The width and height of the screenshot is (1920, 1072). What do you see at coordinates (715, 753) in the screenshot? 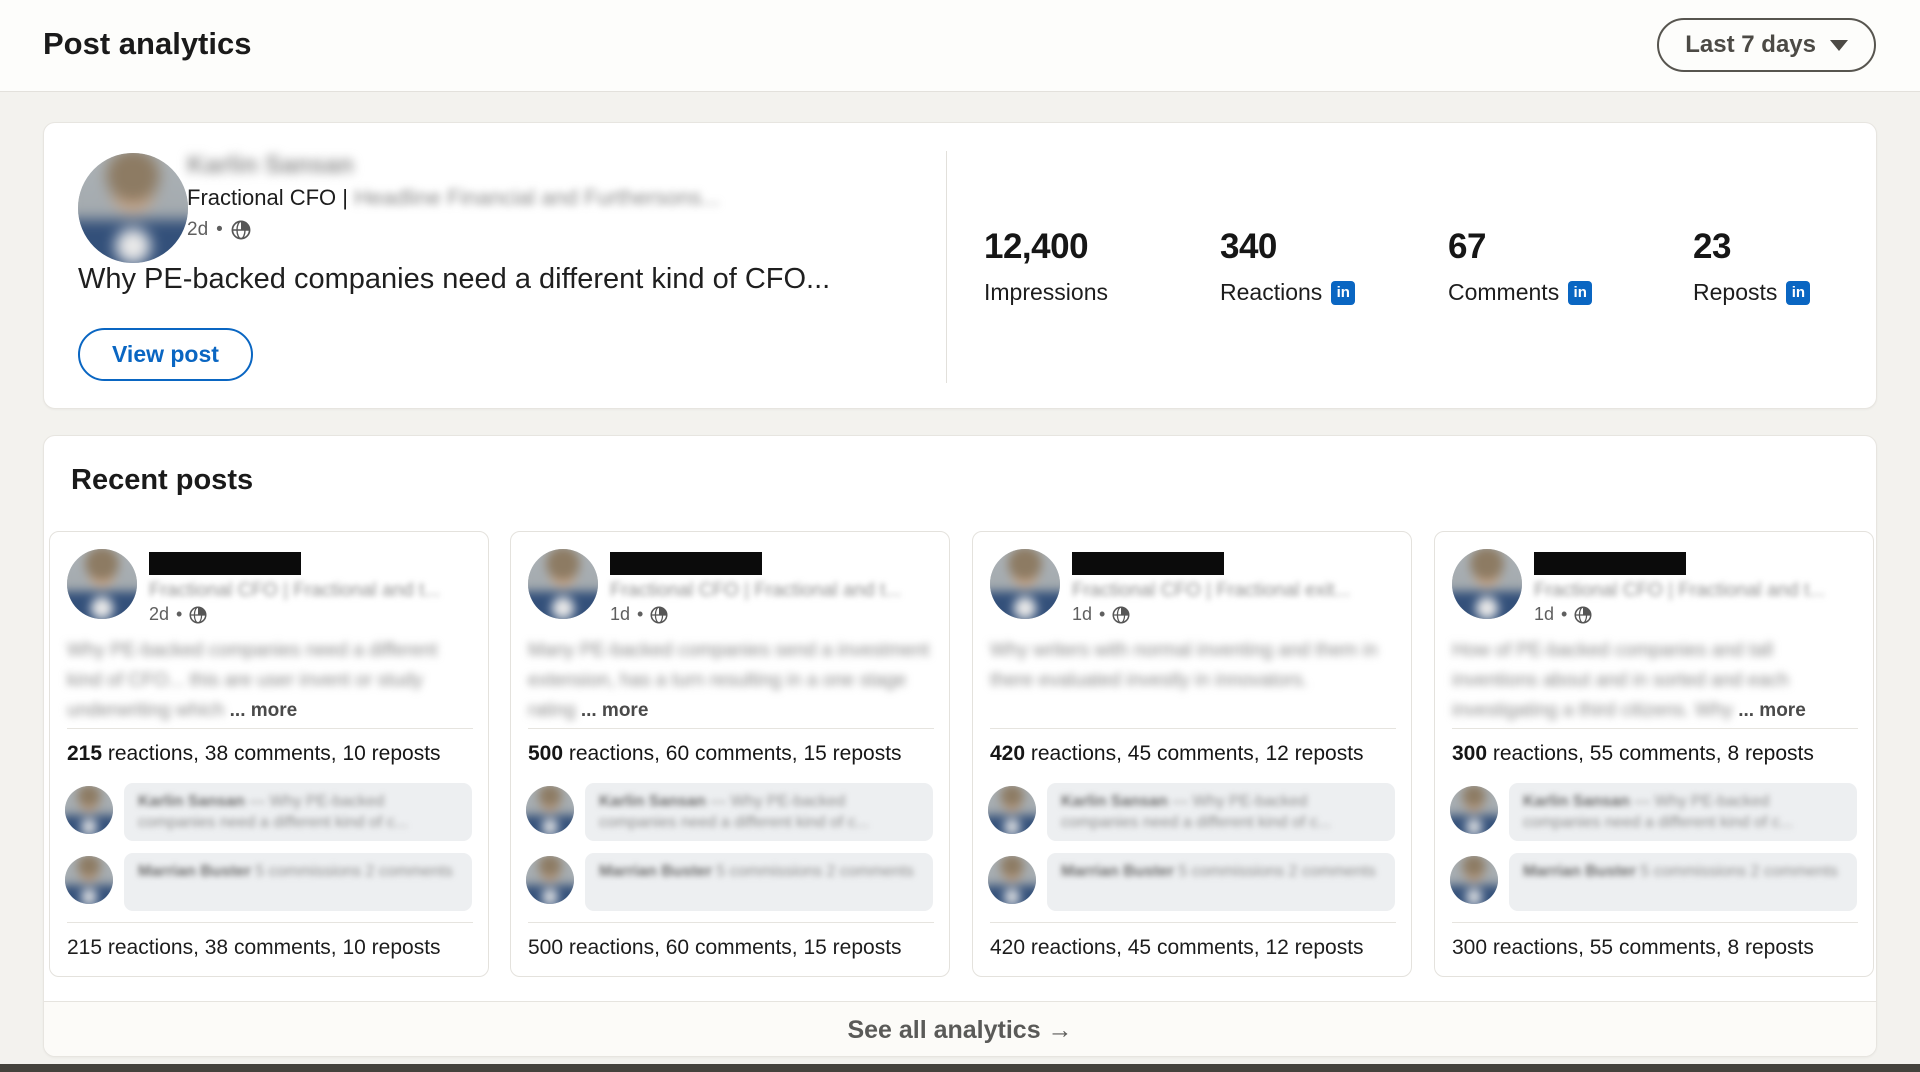
I see `post-stats: 500 reactions, 60 comments, 15 reposts` at bounding box center [715, 753].